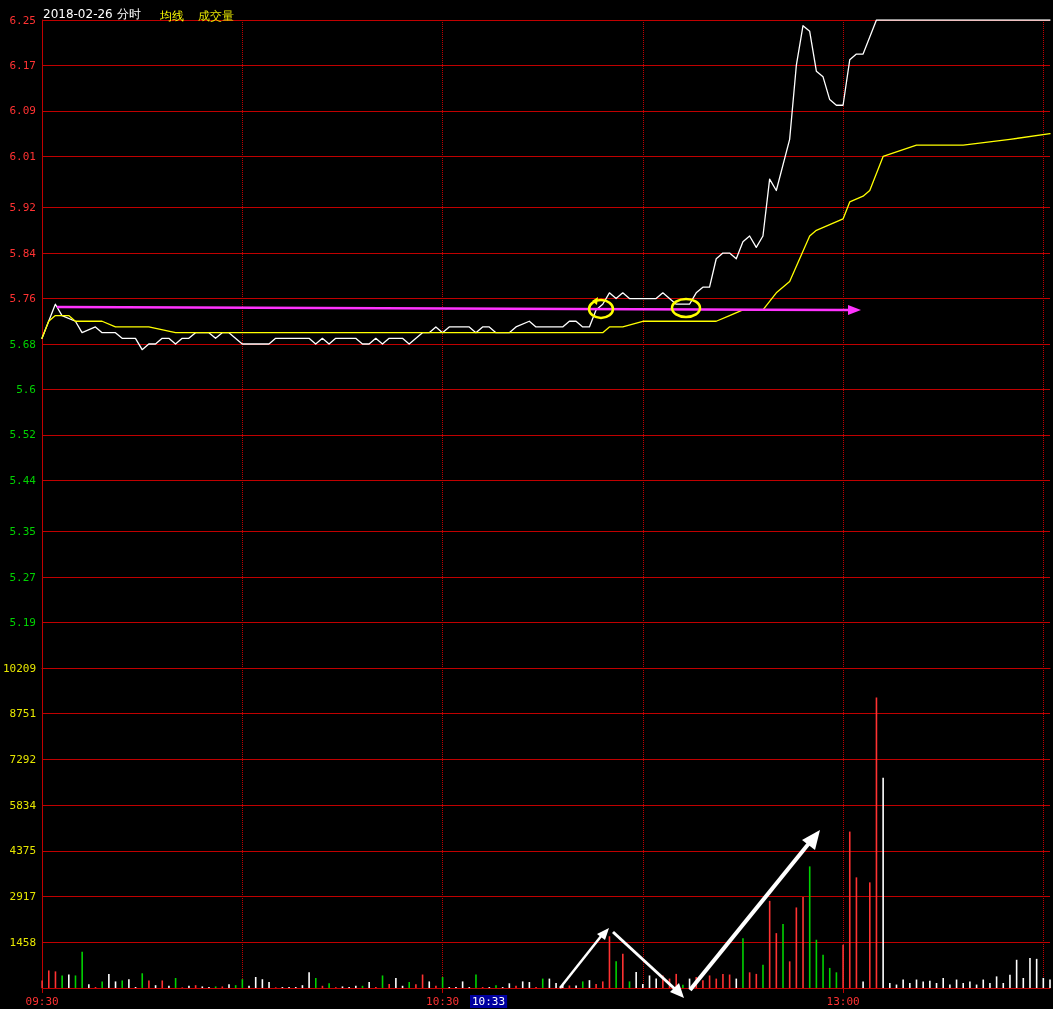 The height and width of the screenshot is (1009, 1053). I want to click on y-tick-label: 5.52, so click(22, 435).